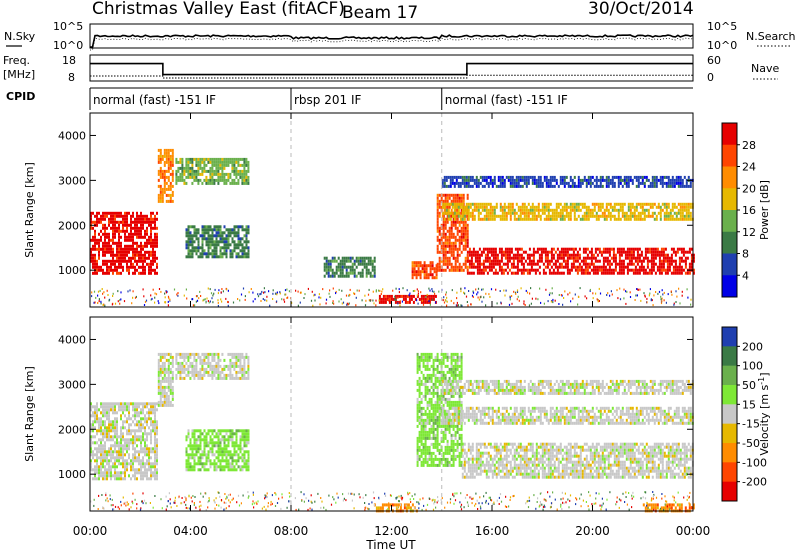 This screenshot has width=800, height=554. Describe the element at coordinates (68, 45) in the screenshot. I see `noise-left-tick-bottom: 10^0` at that location.